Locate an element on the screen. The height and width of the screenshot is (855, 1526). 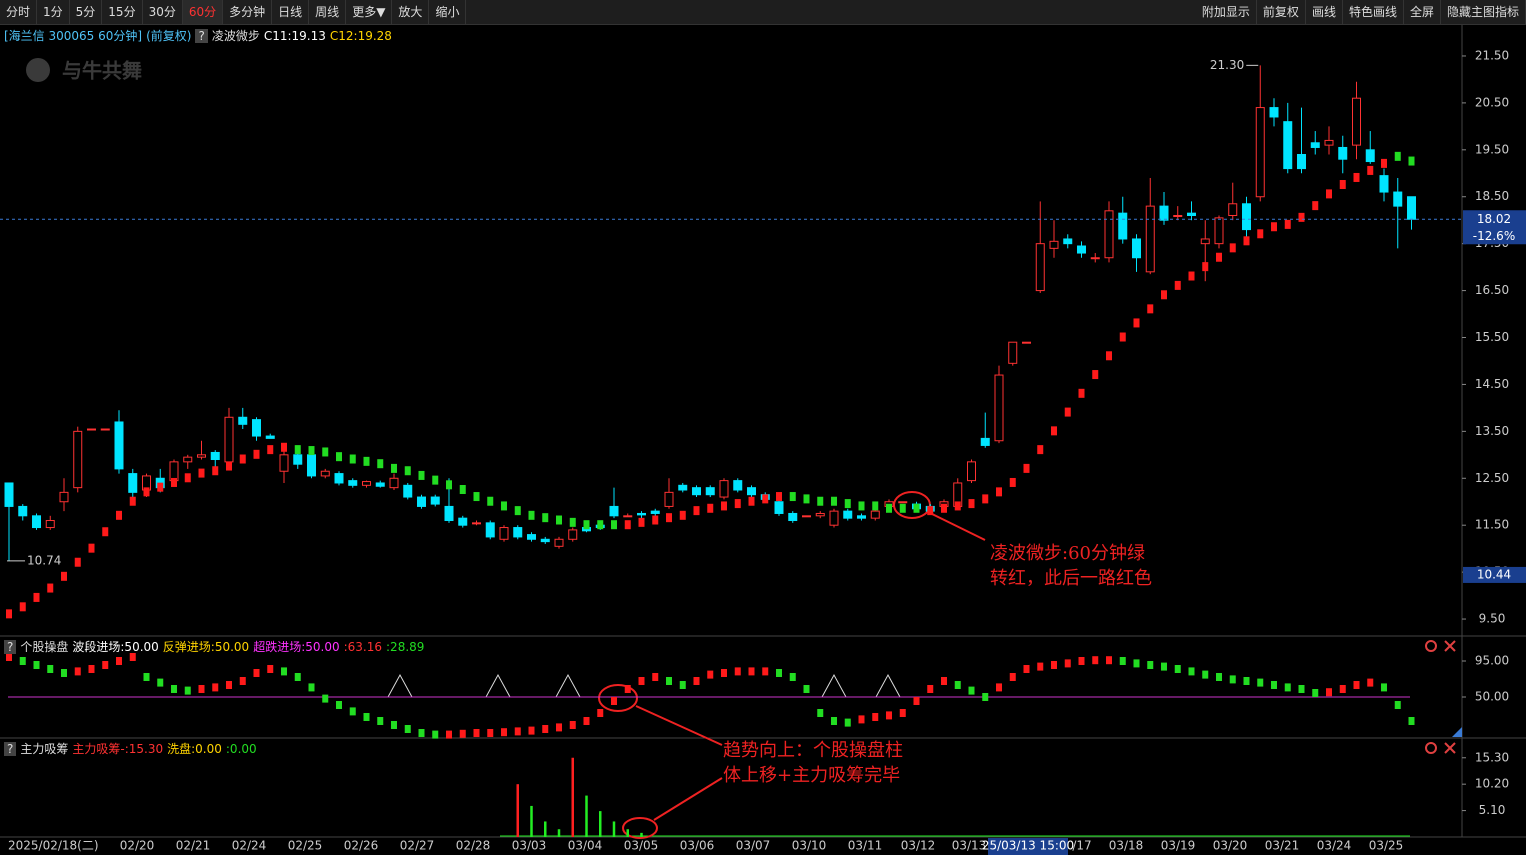
panel-icons is located at coordinates (1440, 697).